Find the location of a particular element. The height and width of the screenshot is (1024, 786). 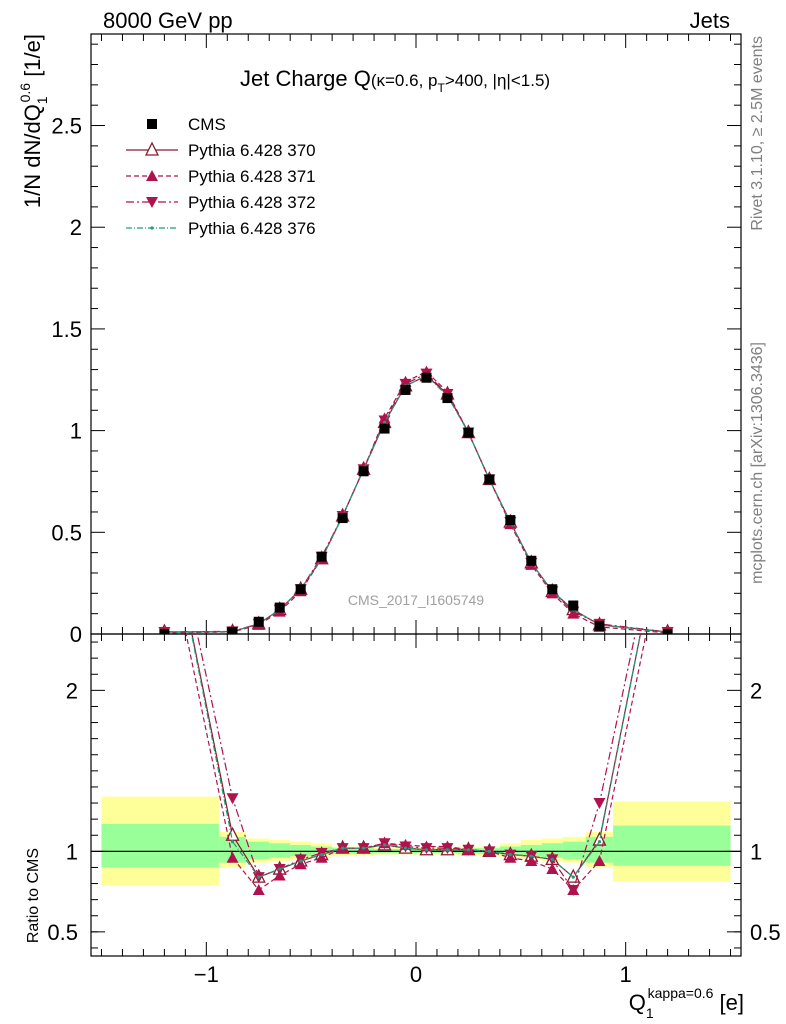

ratio-ylabel: Ratio to CMS is located at coordinates (33, 895).